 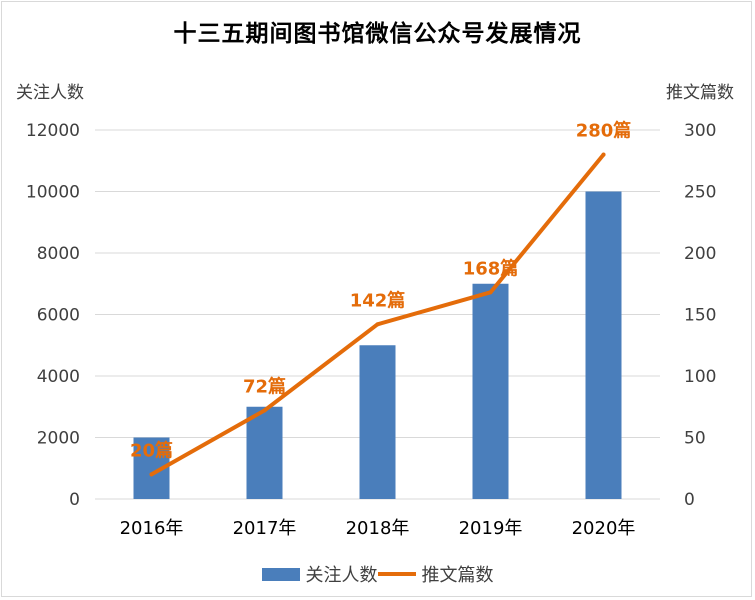 I want to click on y-left-tick-label: 0, so click(x=74, y=500).